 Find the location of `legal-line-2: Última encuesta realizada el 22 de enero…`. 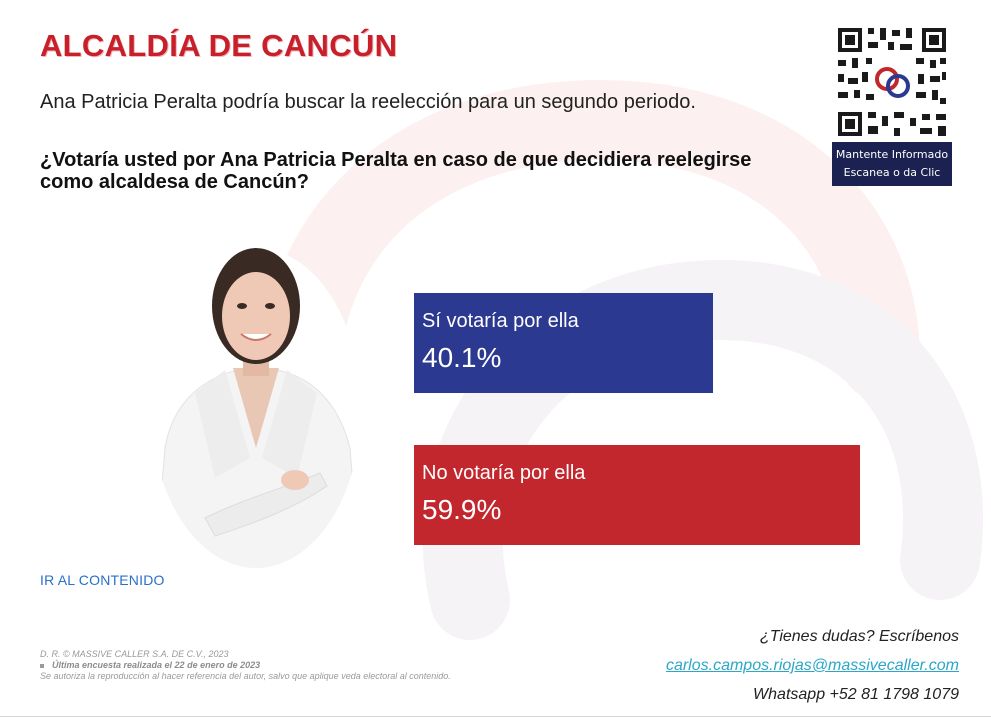

legal-line-2: Última encuesta realizada el 22 de enero… is located at coordinates (270, 665).